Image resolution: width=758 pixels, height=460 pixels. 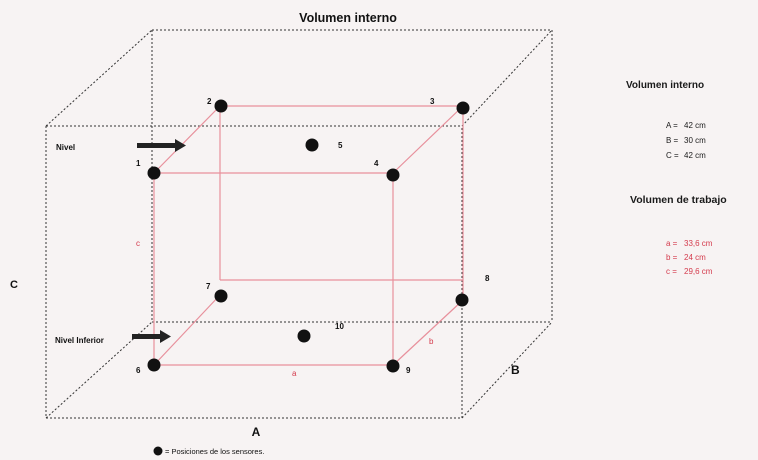 I want to click on working-dim-b: b = 24 cm, so click(x=686, y=257).